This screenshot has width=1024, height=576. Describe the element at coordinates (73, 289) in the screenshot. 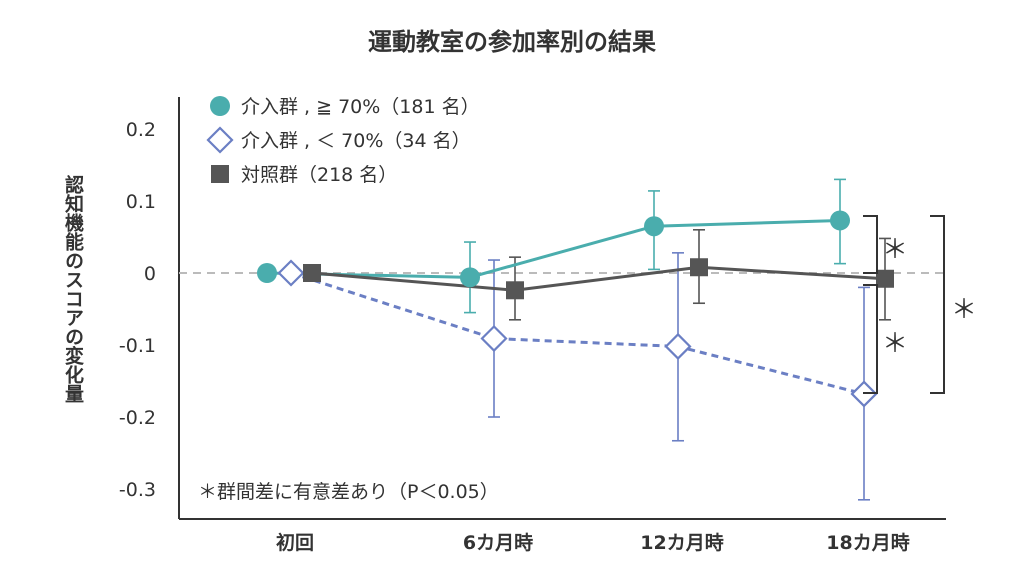

I see `y-axis-label: 認知機能のスコアの変化量` at that location.